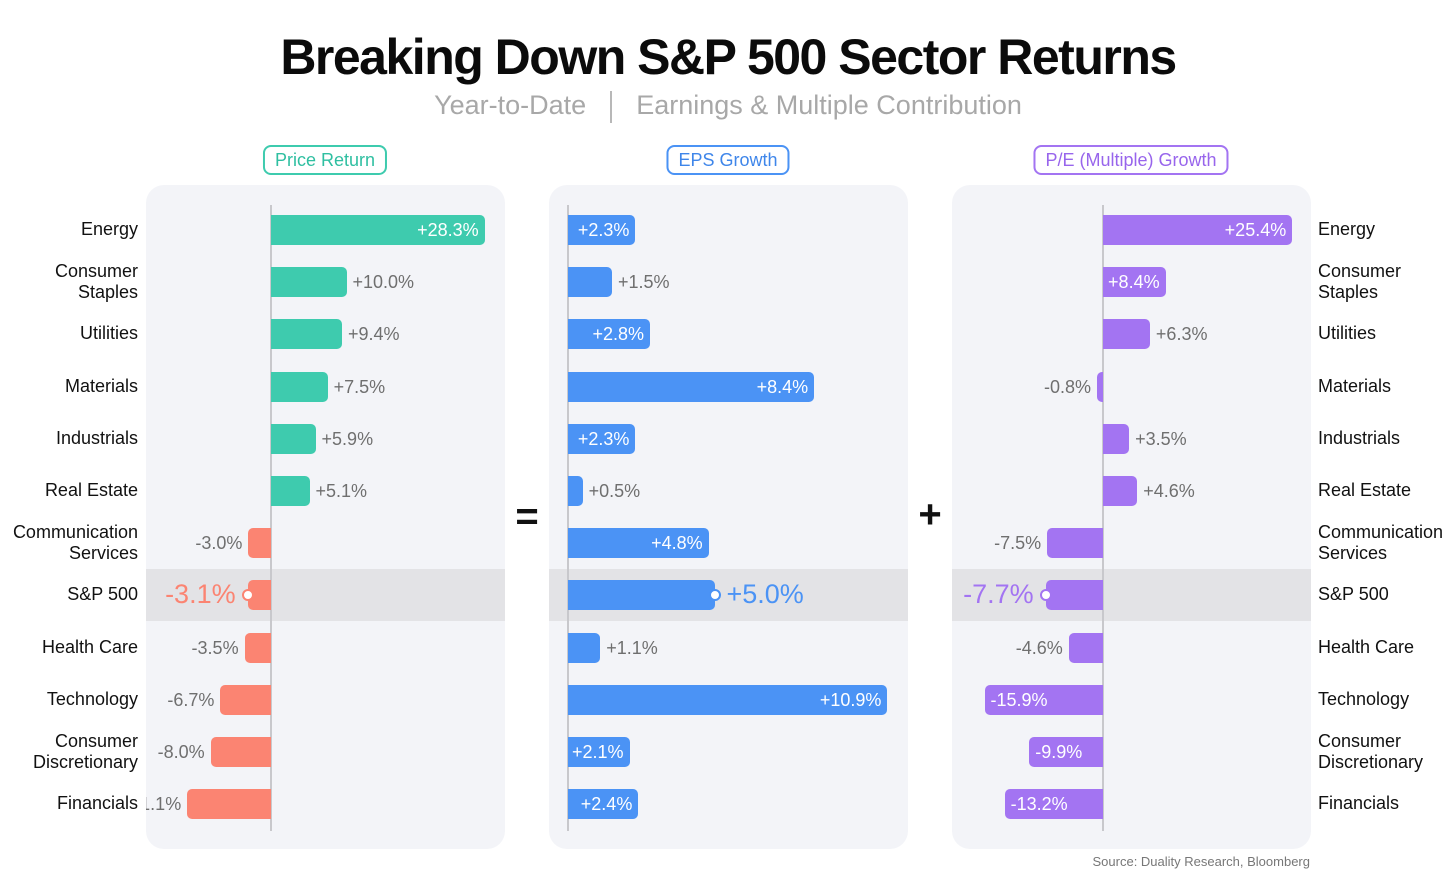 The width and height of the screenshot is (1456, 874). I want to click on price-return-label-health-care: -3.5%, so click(215, 647).